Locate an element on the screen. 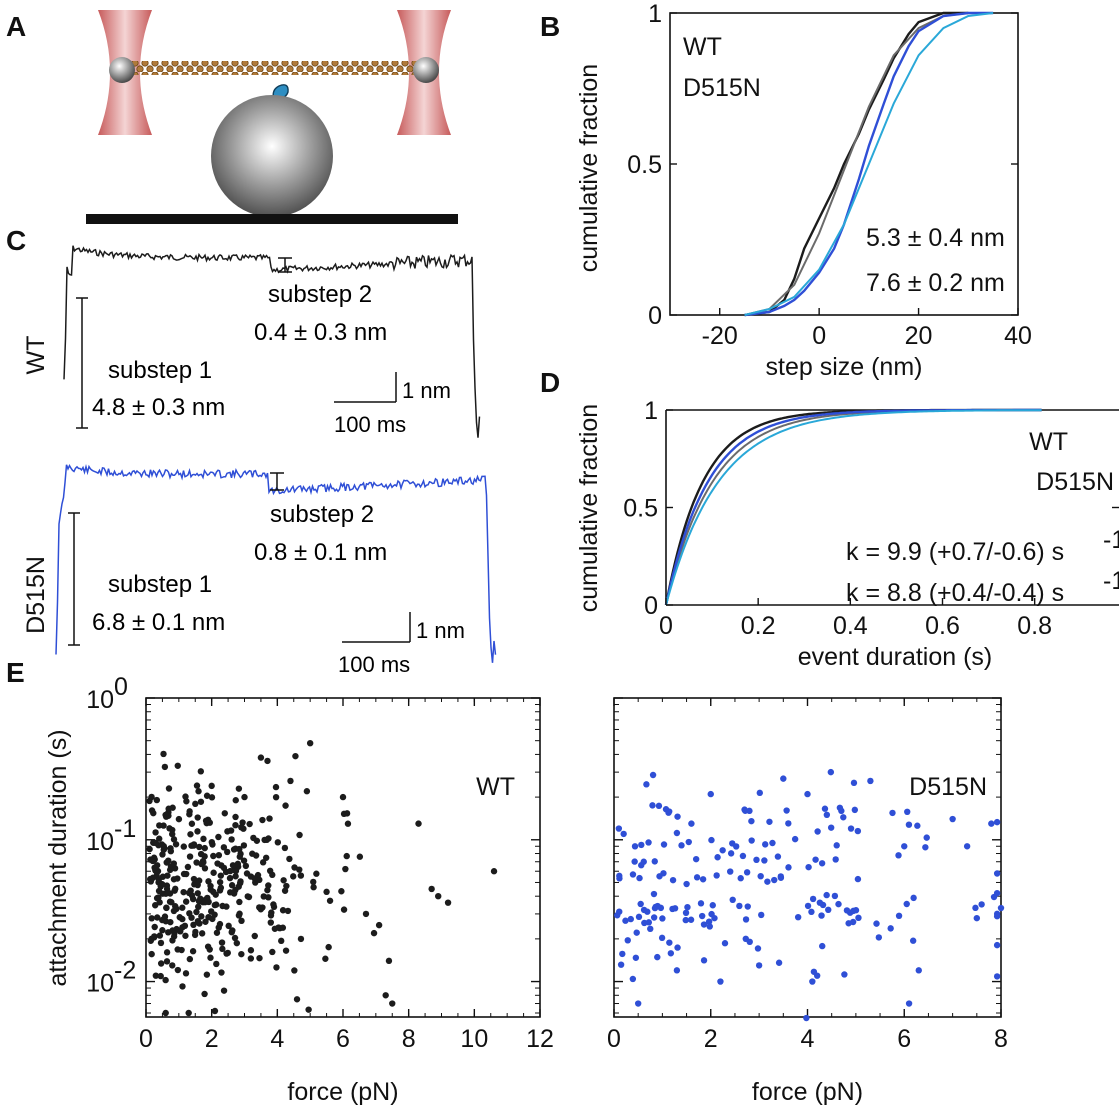 Image resolution: width=1119 pixels, height=1111 pixels. panel-label-a: A is located at coordinates (16, 26).